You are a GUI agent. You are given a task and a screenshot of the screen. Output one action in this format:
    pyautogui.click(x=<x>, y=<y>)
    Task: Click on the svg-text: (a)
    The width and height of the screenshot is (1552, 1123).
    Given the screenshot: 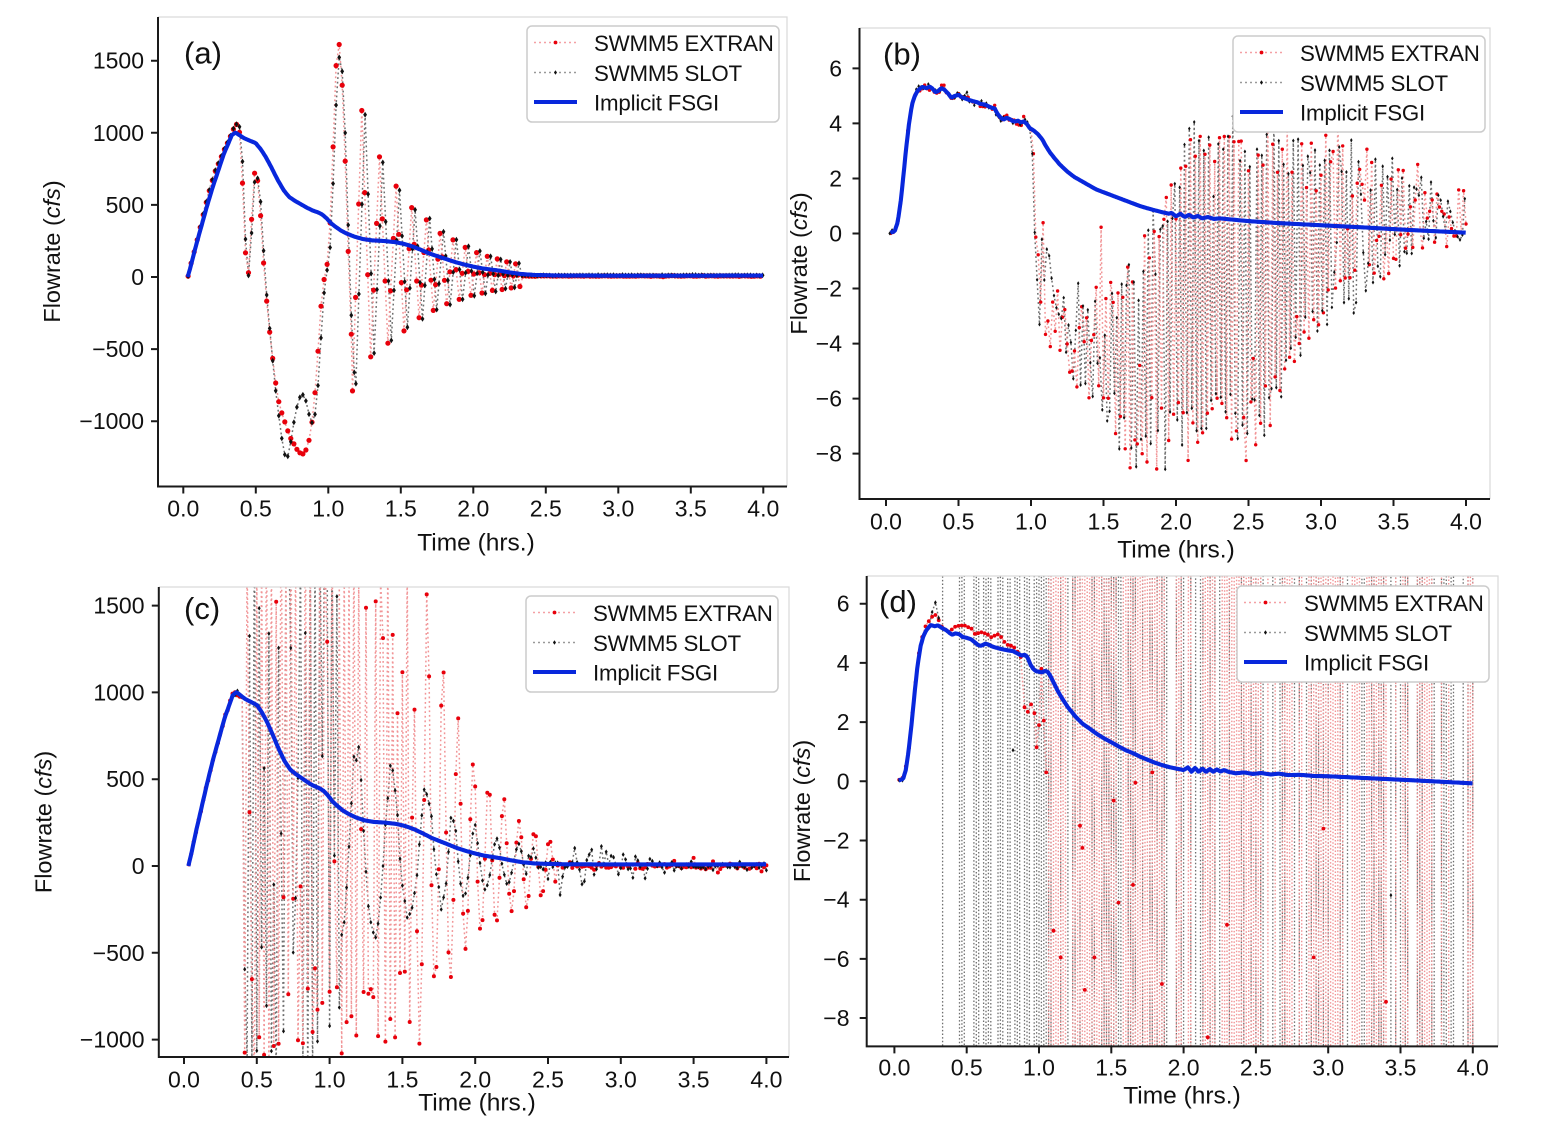 What is the action you would take?
    pyautogui.click(x=203, y=53)
    